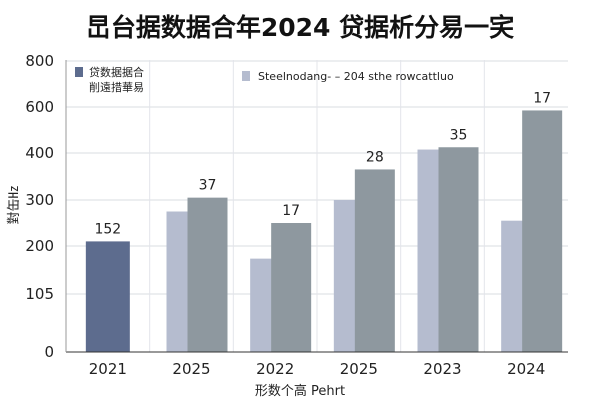  I want to click on y-axis-title: 對缶㎐, so click(14, 204).